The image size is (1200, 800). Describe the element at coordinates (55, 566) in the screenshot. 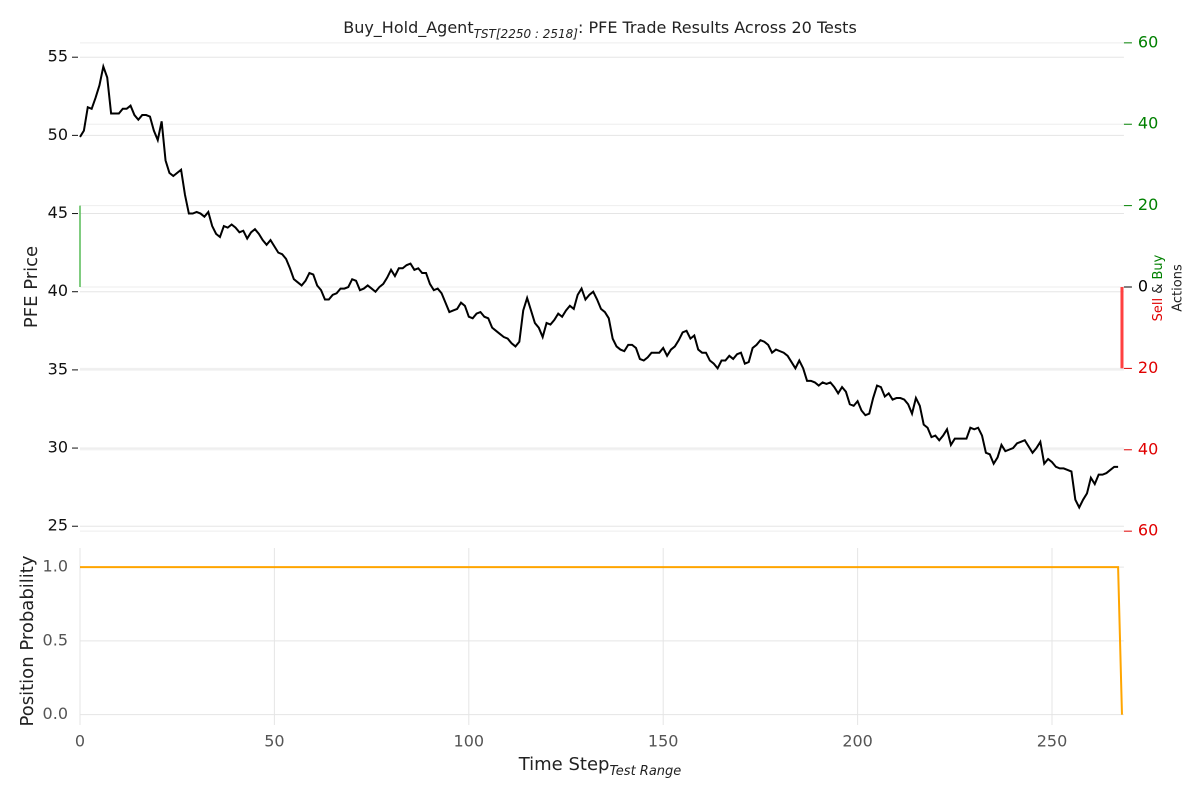

I see `y-tick-label: 1.0` at that location.